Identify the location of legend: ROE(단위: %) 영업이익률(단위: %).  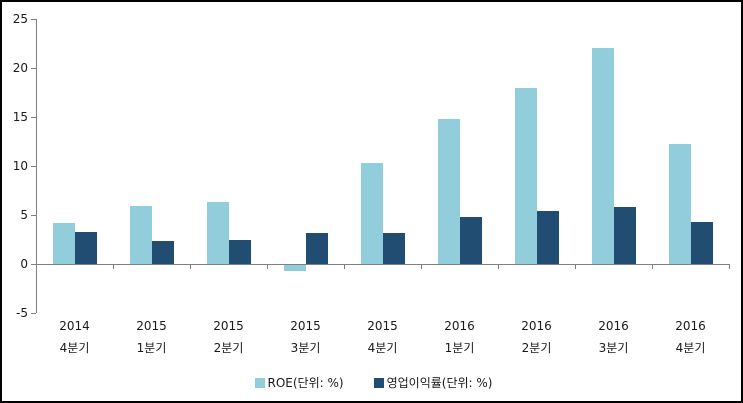
(371, 382).